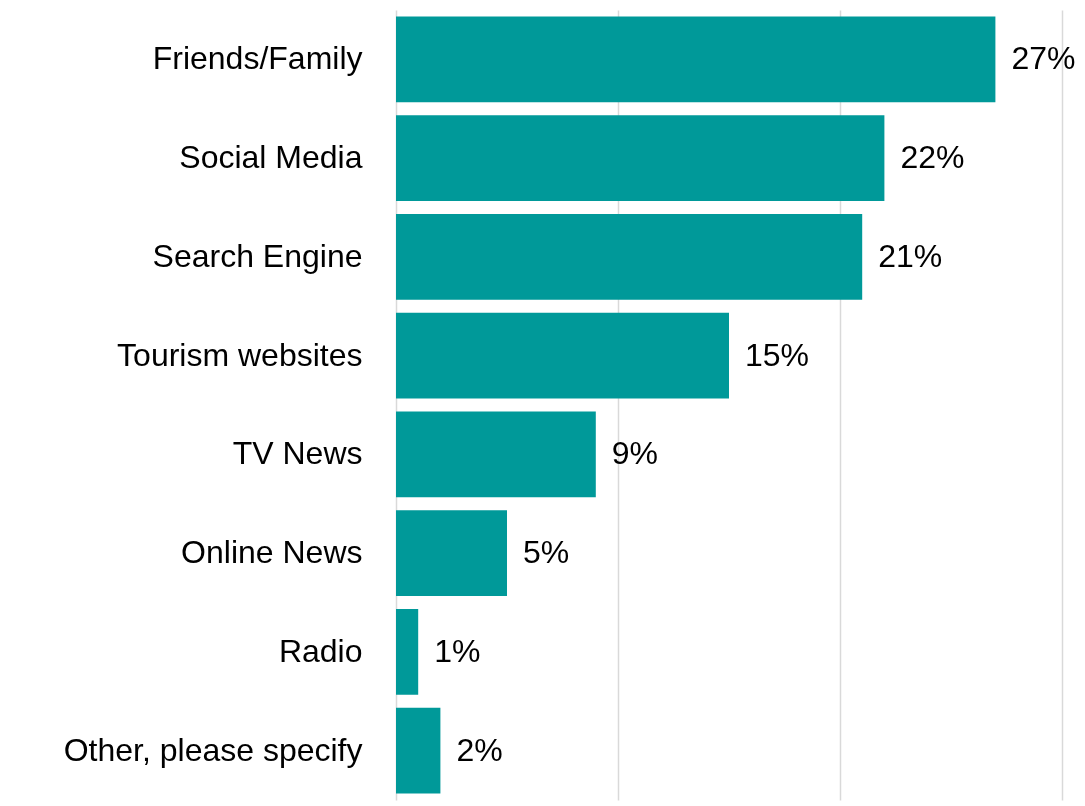 The image size is (1085, 806). What do you see at coordinates (546, 552) in the screenshot?
I see `data-label: 5%` at bounding box center [546, 552].